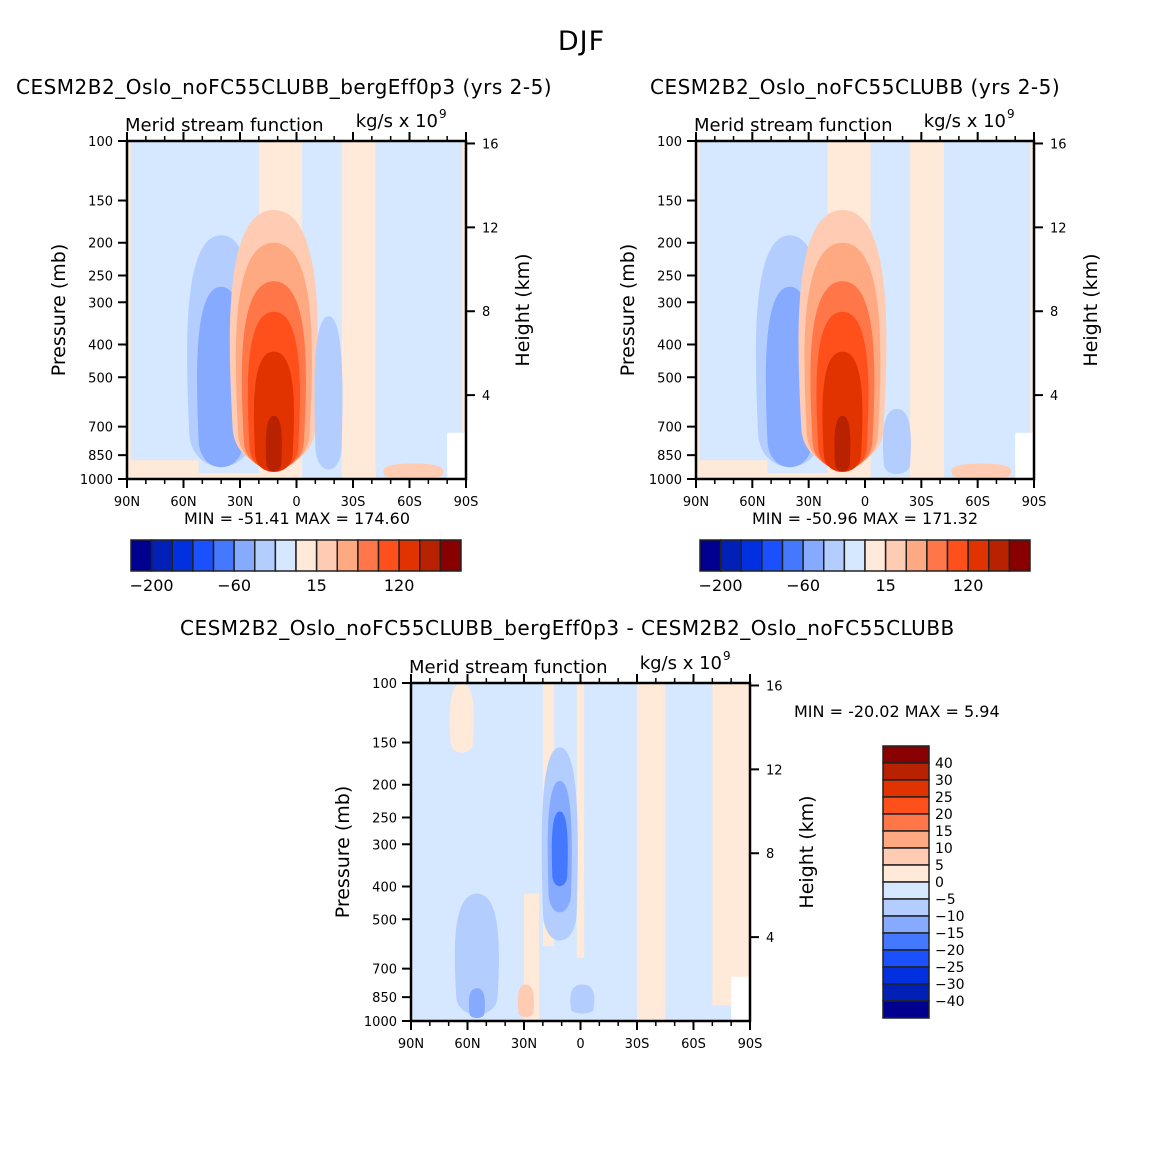 This screenshot has width=1163, height=1160. I want to click on contour-neg-20-eq, so click(896, 441).